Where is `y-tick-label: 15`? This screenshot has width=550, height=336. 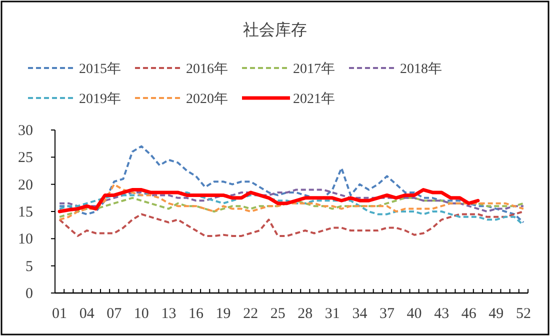 y-tick-label: 15 is located at coordinates (25, 212).